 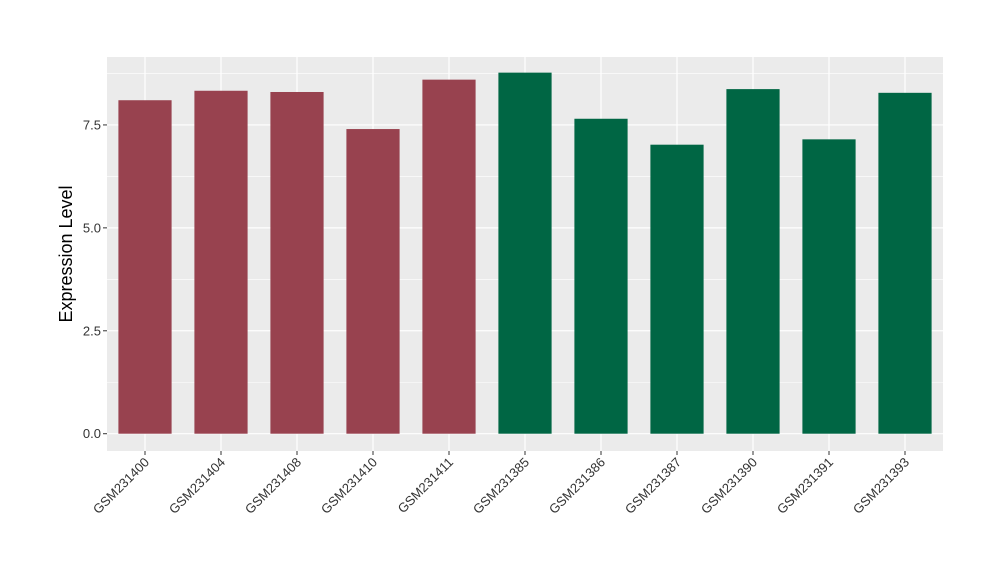 I want to click on x-tick-label: GSM231393, so click(x=881, y=486).